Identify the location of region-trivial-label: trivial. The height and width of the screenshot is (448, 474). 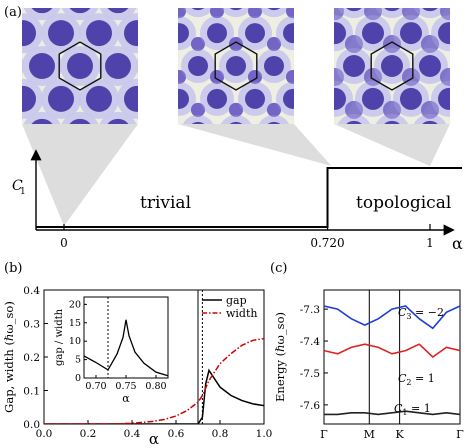
(165, 203).